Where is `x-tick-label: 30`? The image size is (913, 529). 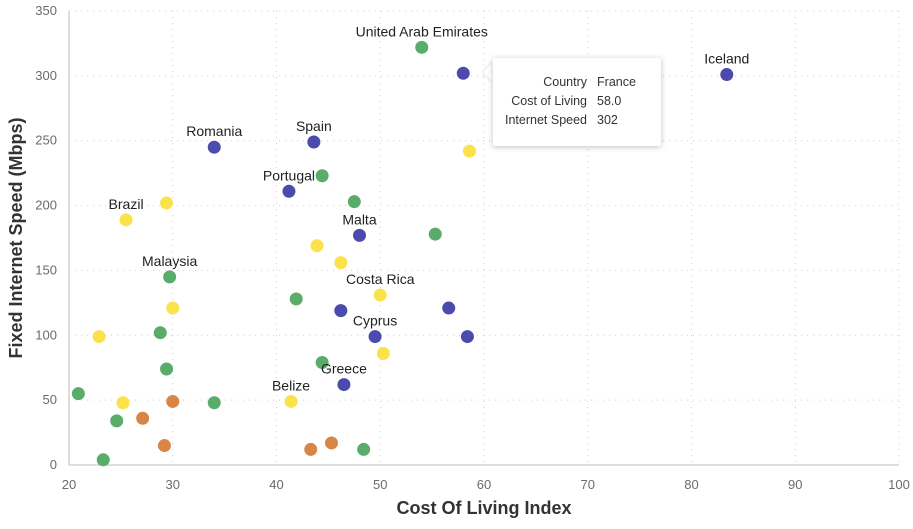
x-tick-label: 30 is located at coordinates (173, 484).